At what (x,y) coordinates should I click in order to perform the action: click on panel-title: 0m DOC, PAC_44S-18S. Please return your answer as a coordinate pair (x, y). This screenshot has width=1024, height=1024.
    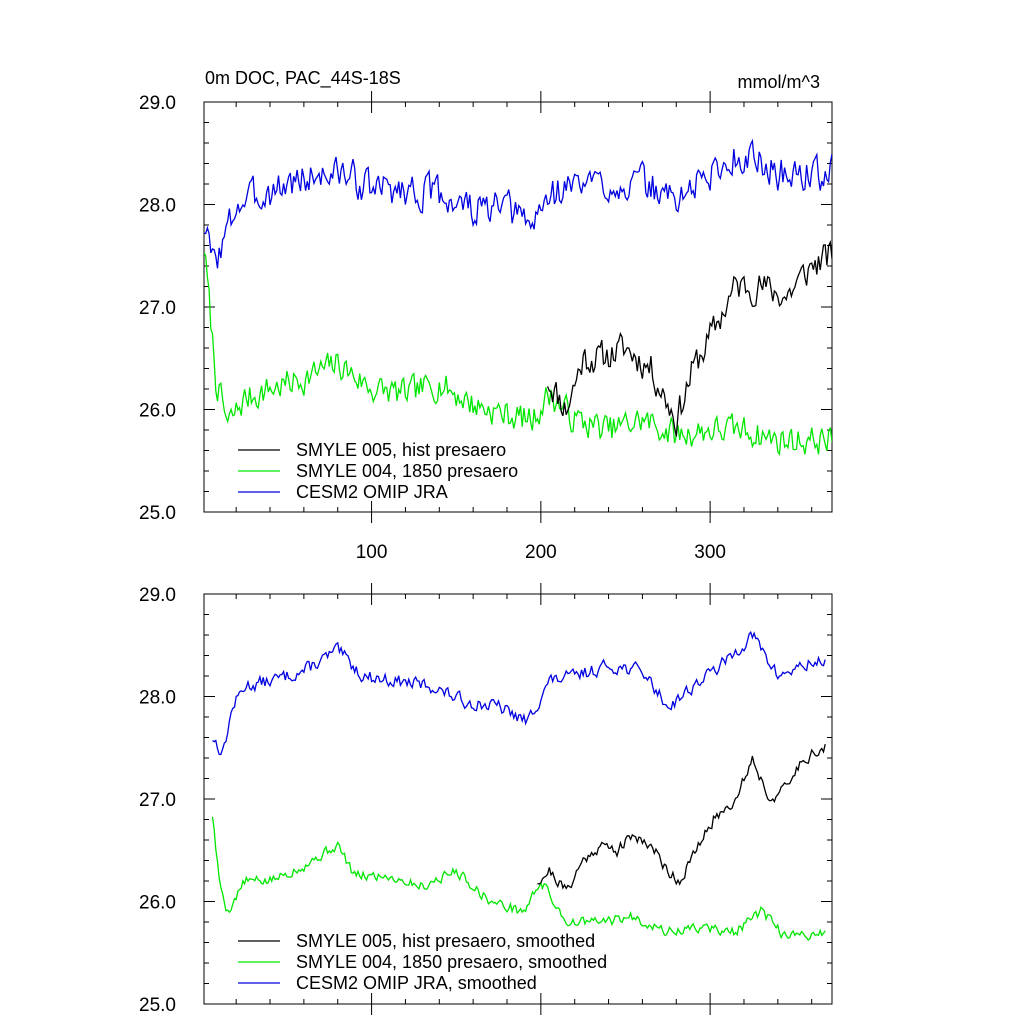
    Looking at the image, I should click on (303, 78).